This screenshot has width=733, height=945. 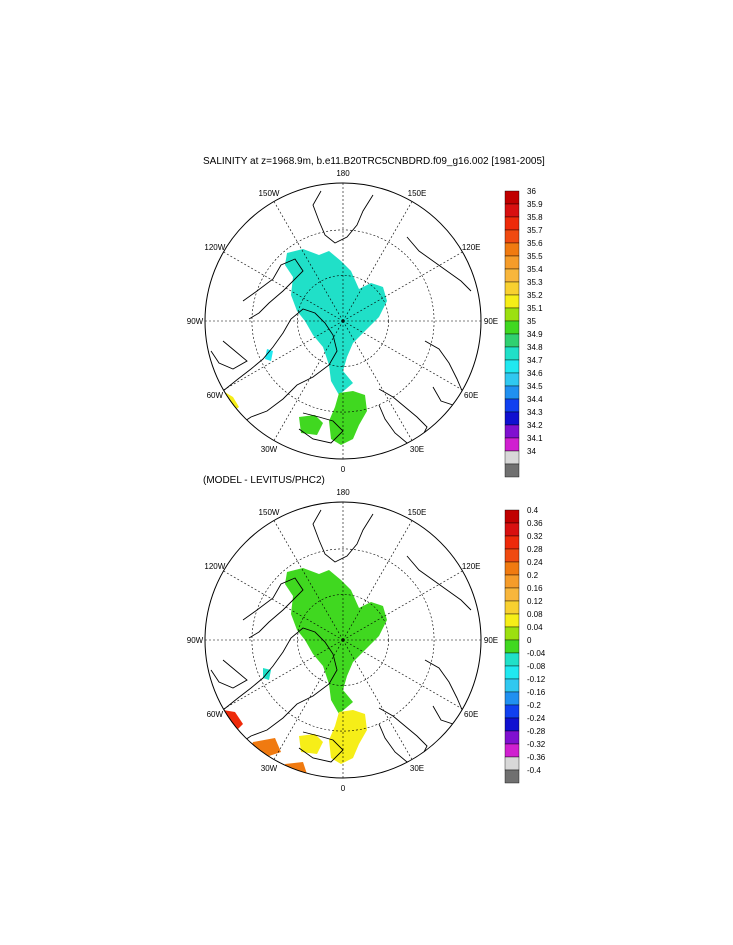 I want to click on colorbar-label: -0.28, so click(x=536, y=731).